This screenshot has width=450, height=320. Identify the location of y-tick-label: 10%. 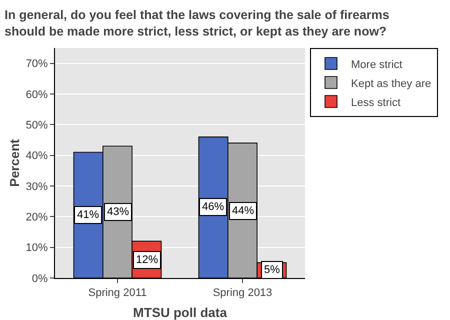
(37, 248).